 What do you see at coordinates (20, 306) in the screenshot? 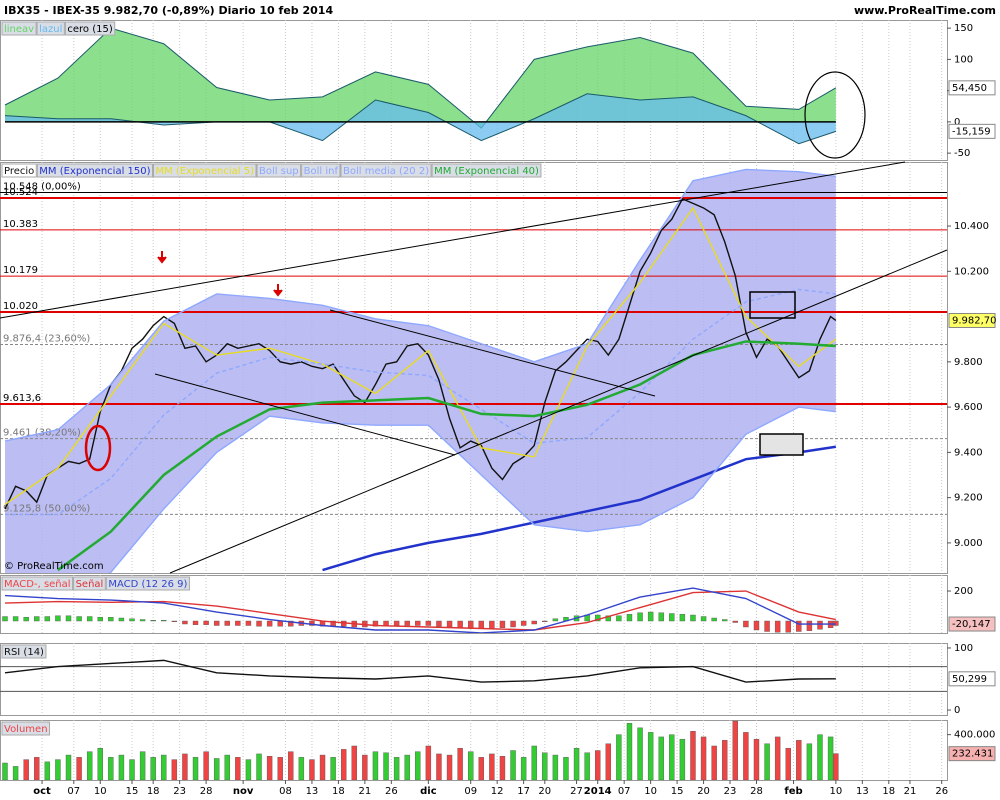
I see `level-label: 10.020` at bounding box center [20, 306].